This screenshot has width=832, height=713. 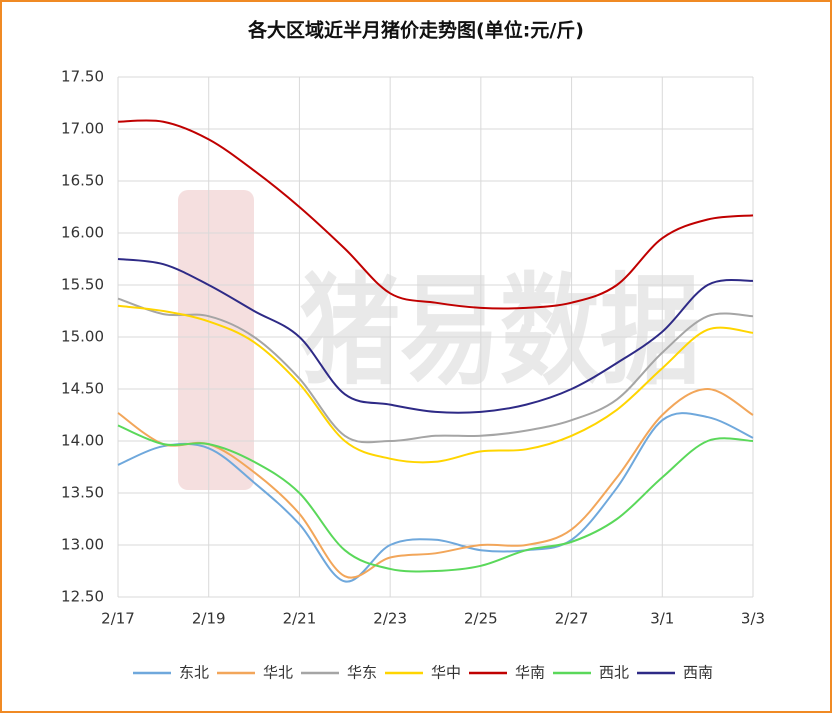 I want to click on y-tick-label: 17.50, so click(x=82, y=77).